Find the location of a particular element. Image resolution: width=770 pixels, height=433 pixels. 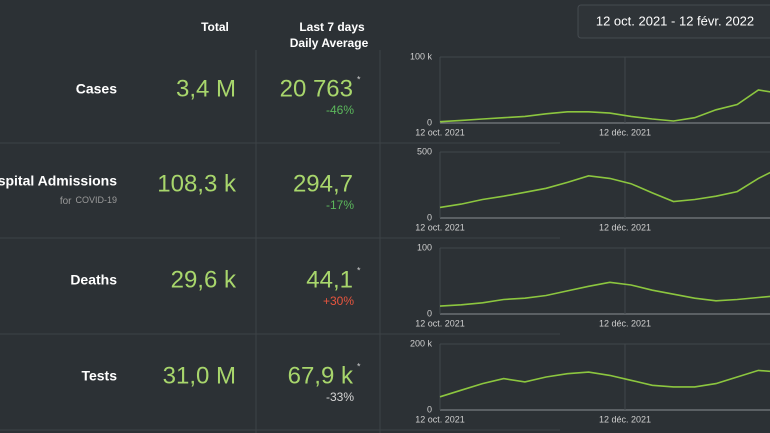

average-value: 67,9 k is located at coordinates (321, 375).